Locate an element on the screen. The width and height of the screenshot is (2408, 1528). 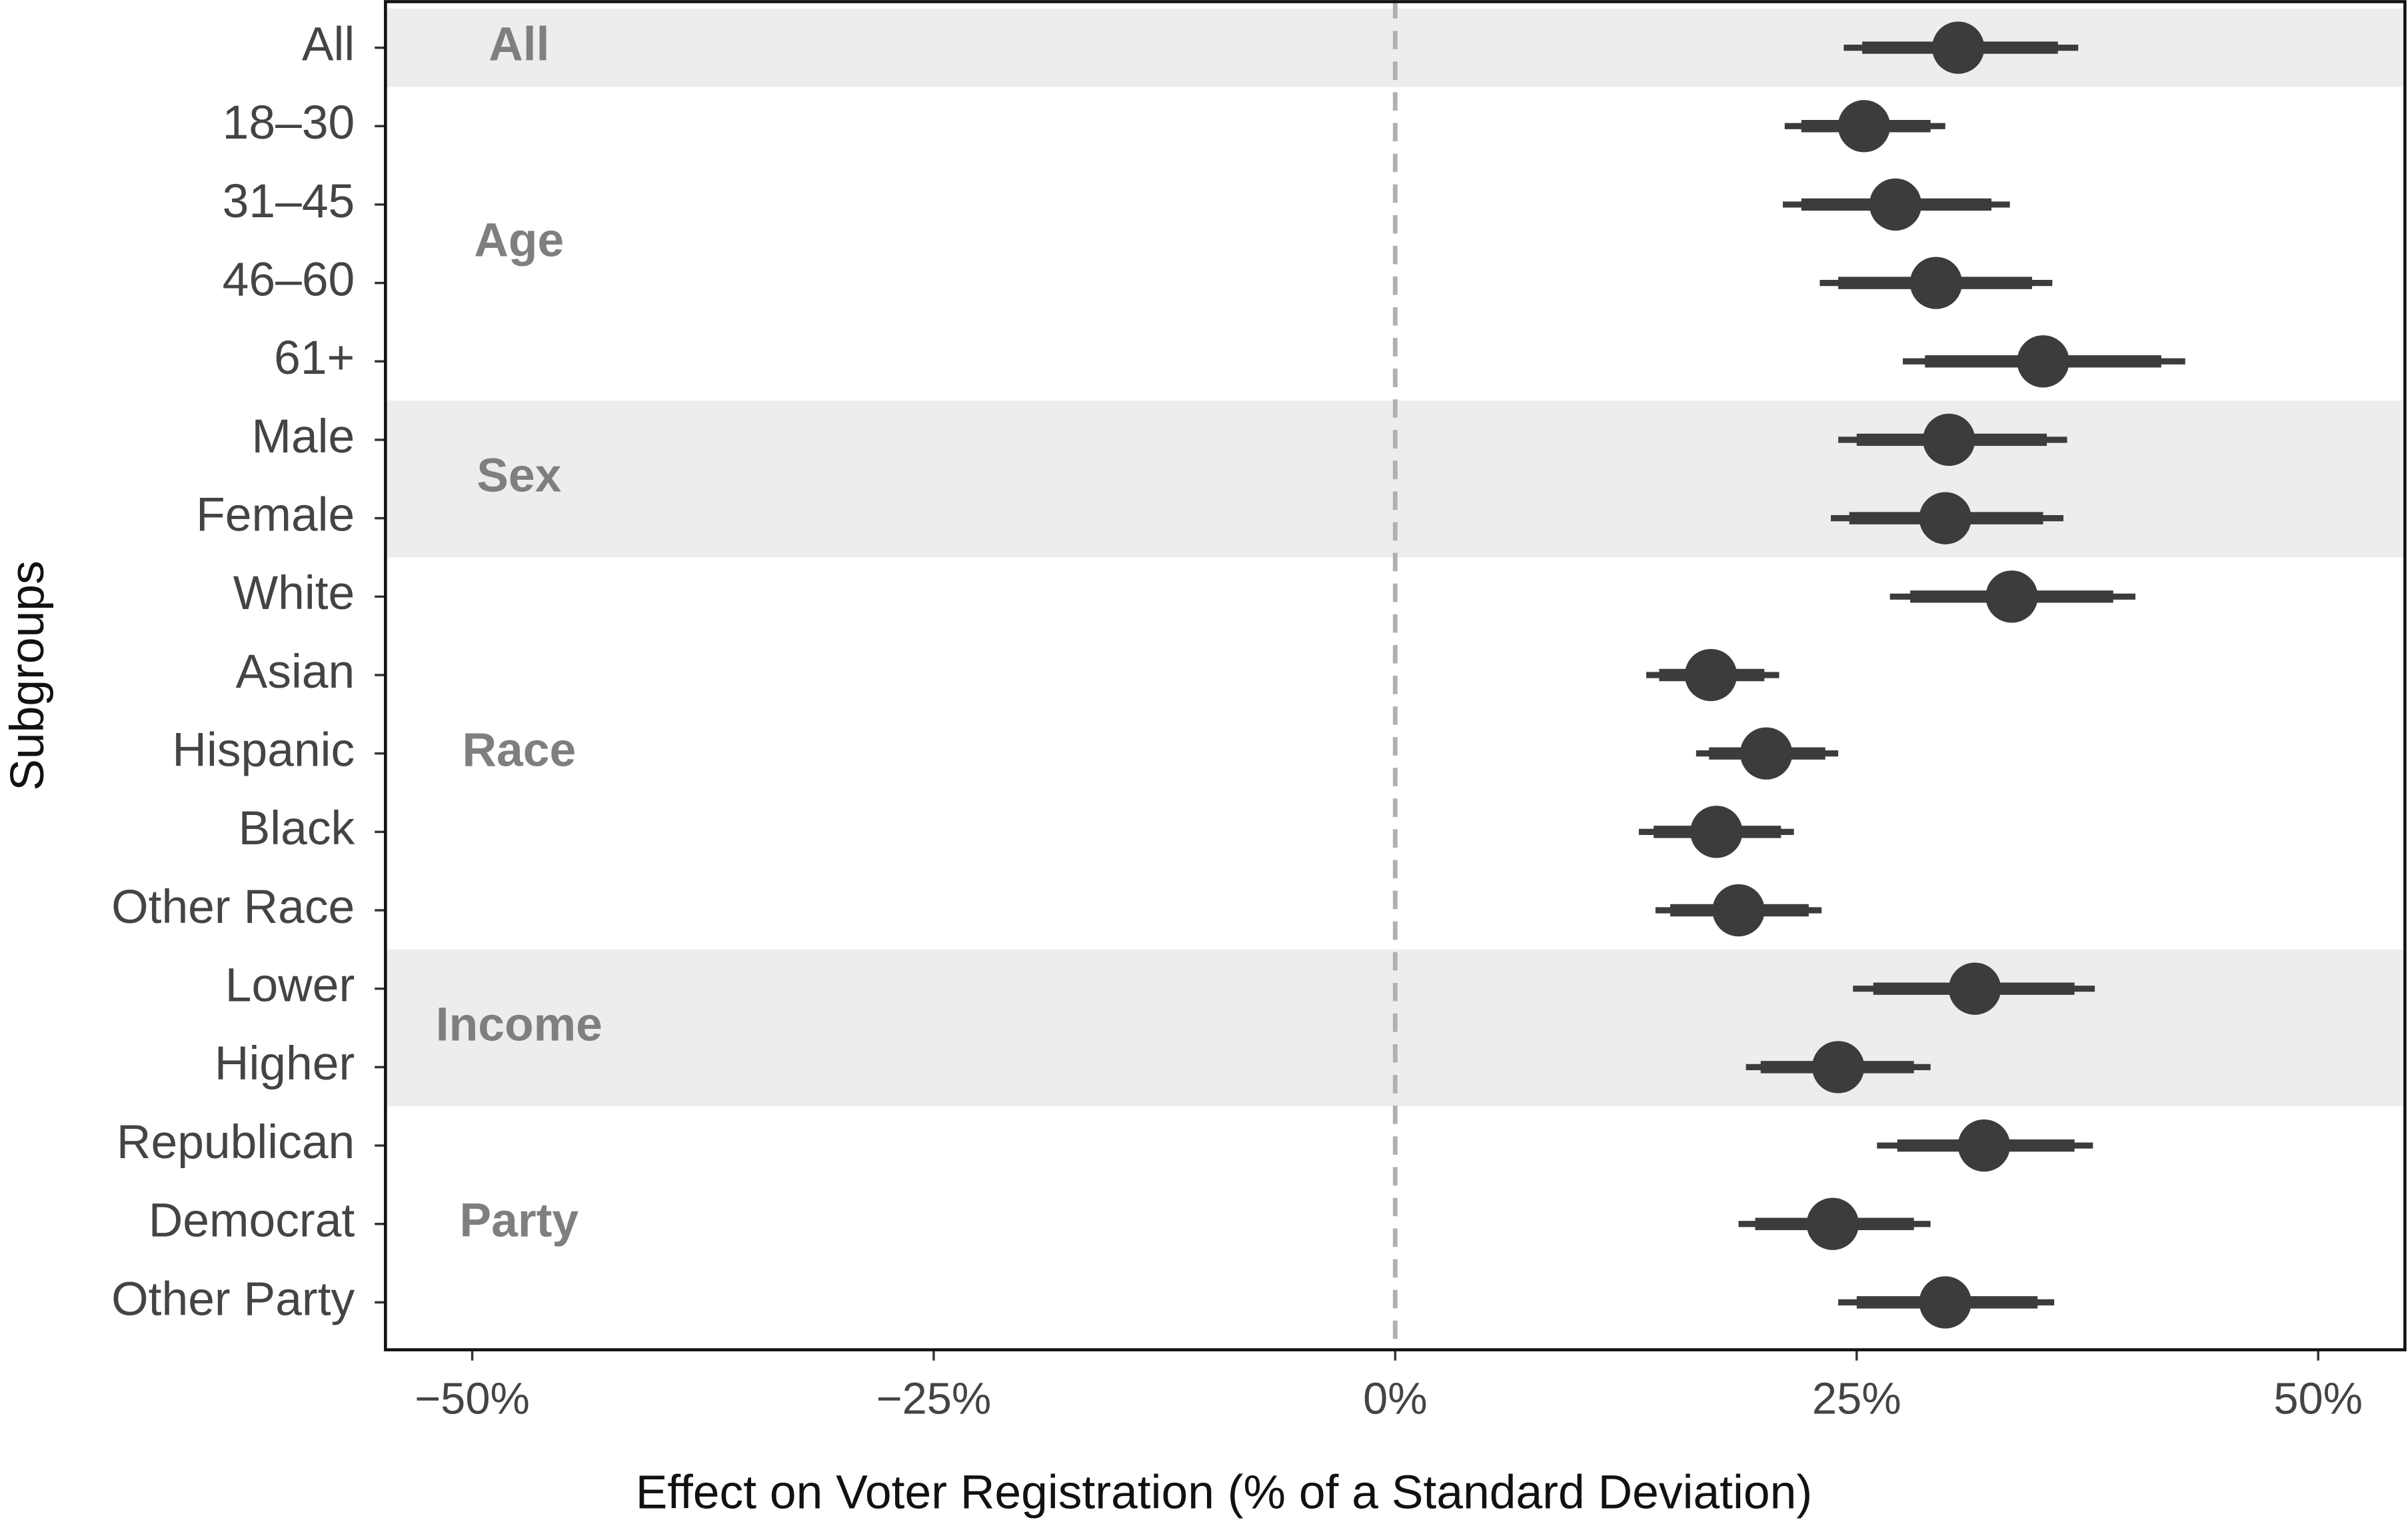
y-tick-label: Asian is located at coordinates (295, 671).